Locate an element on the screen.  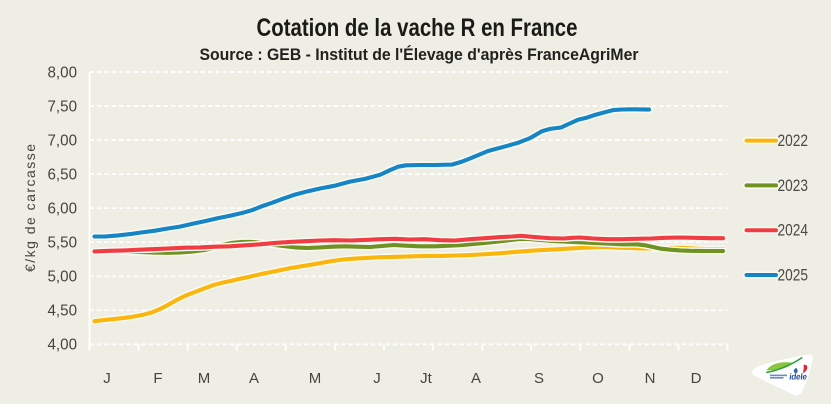
svg-text: 2022 is located at coordinates (793, 140).